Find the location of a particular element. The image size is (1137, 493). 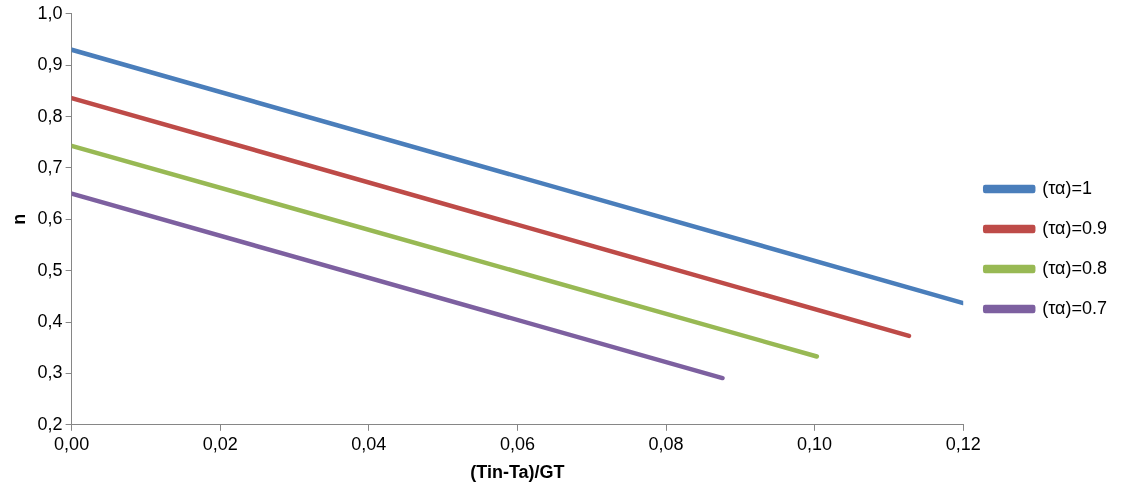

legend-label: (τα)=0.7 is located at coordinates (1075, 307).